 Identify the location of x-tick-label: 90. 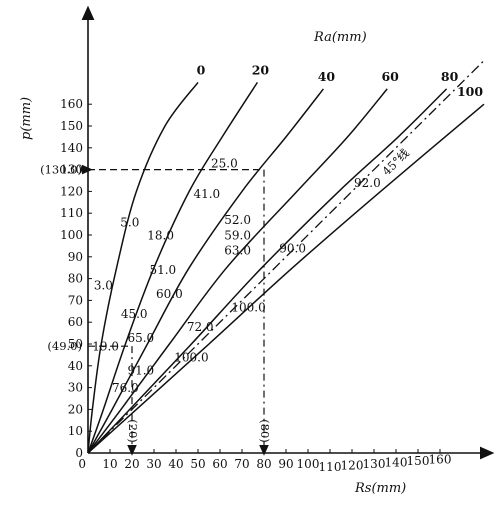
(285, 464).